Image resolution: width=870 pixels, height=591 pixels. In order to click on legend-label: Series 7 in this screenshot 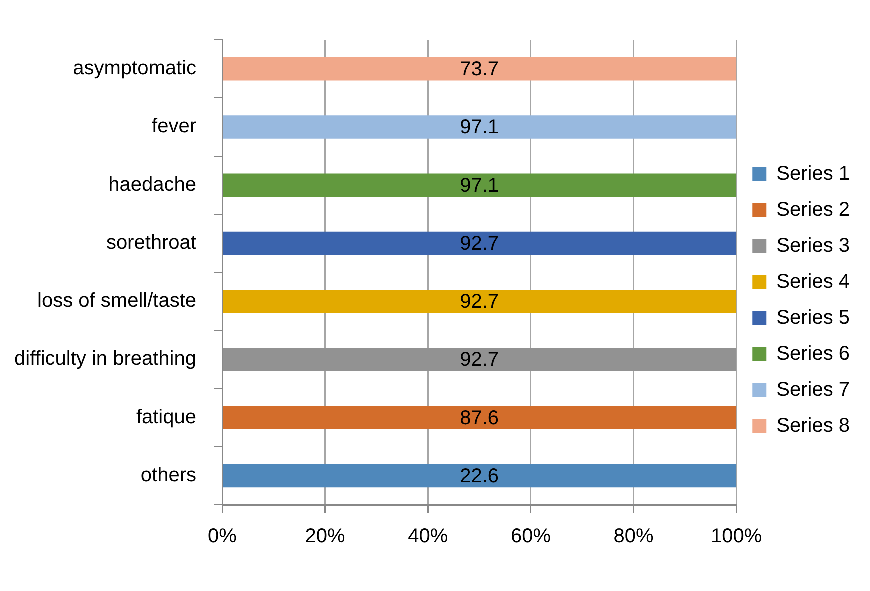, I will do `click(813, 390)`.